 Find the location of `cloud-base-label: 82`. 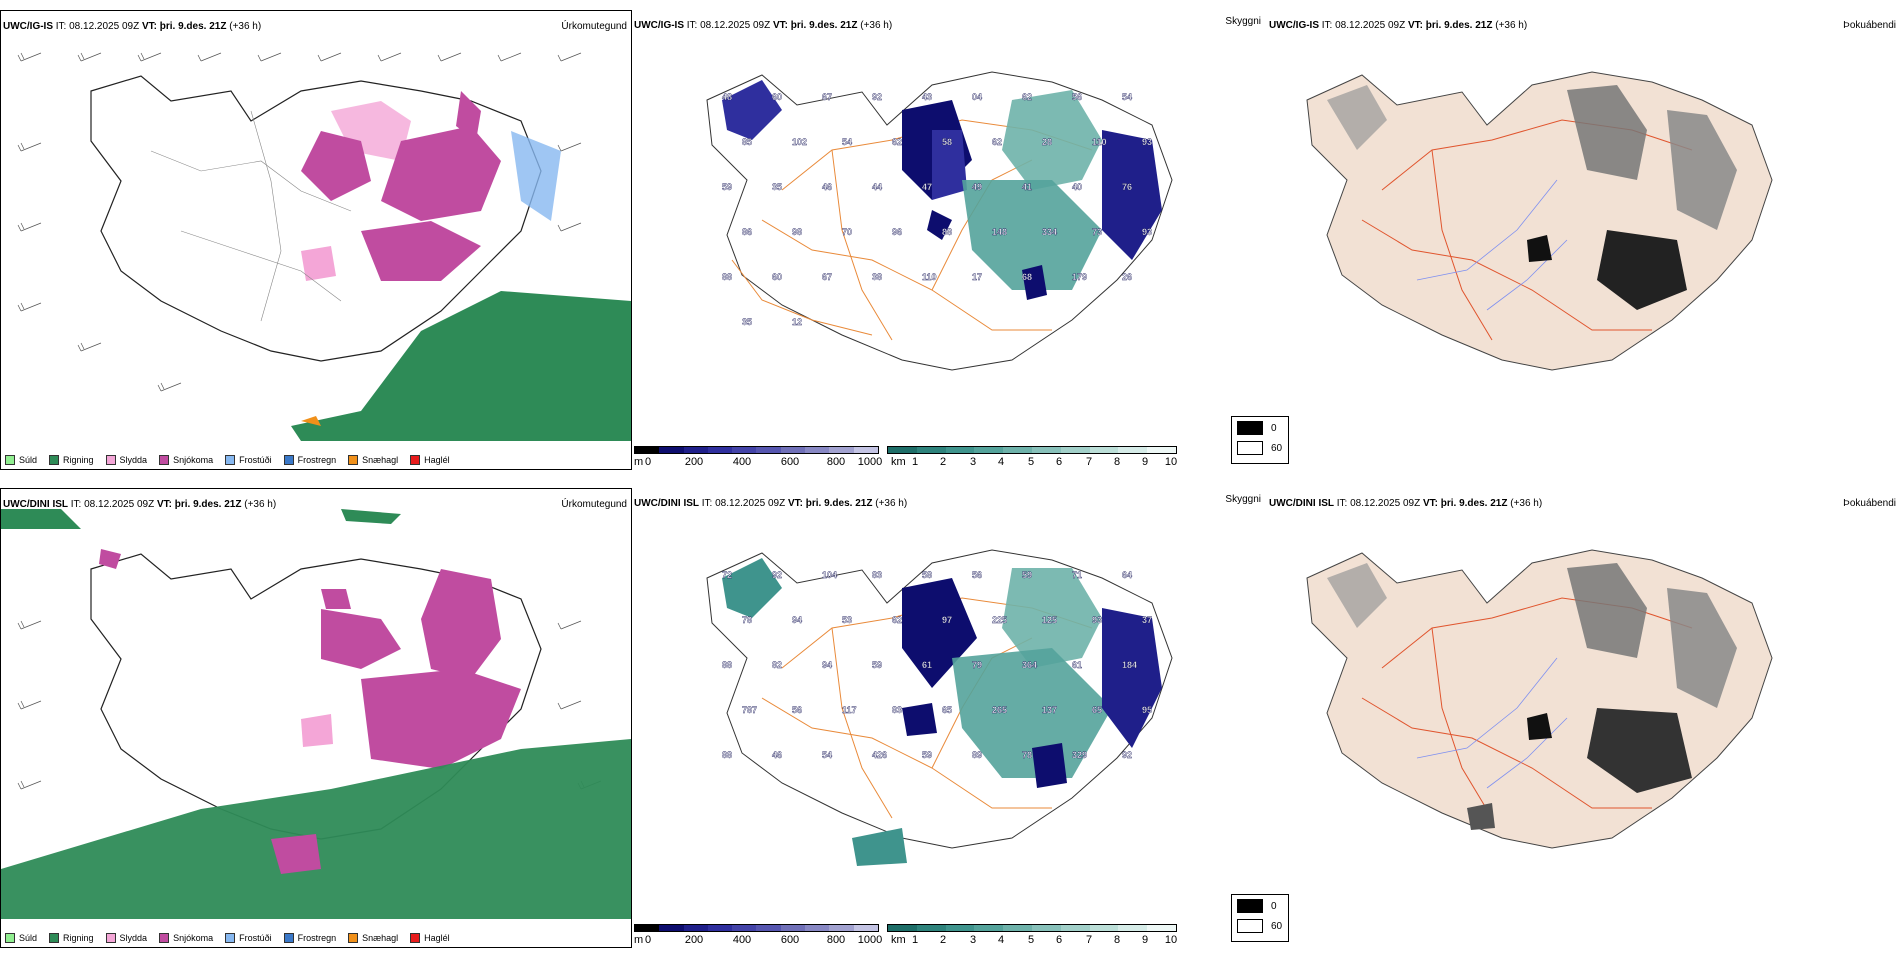

cloud-base-label: 82 is located at coordinates (777, 665).